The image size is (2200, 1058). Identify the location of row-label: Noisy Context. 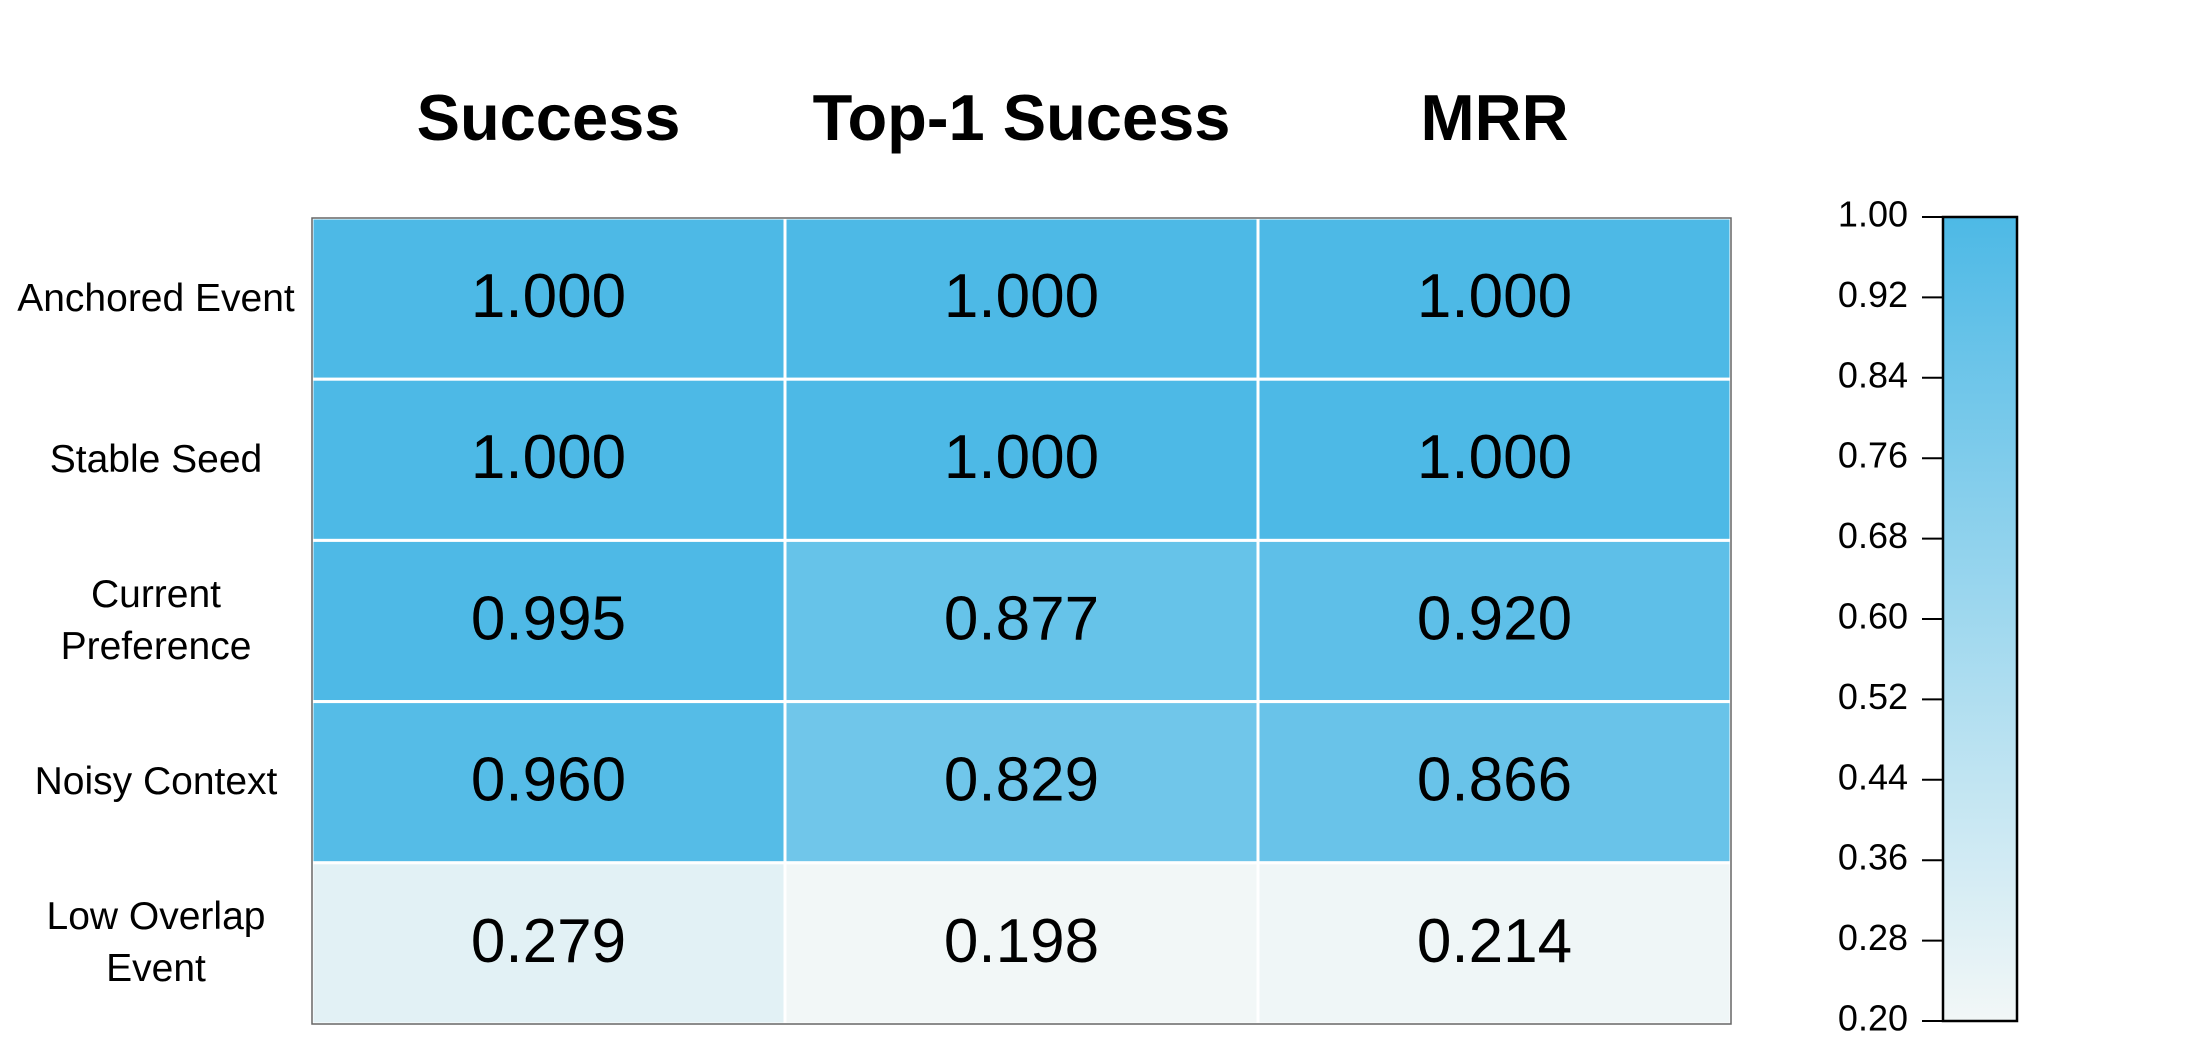
(156, 782).